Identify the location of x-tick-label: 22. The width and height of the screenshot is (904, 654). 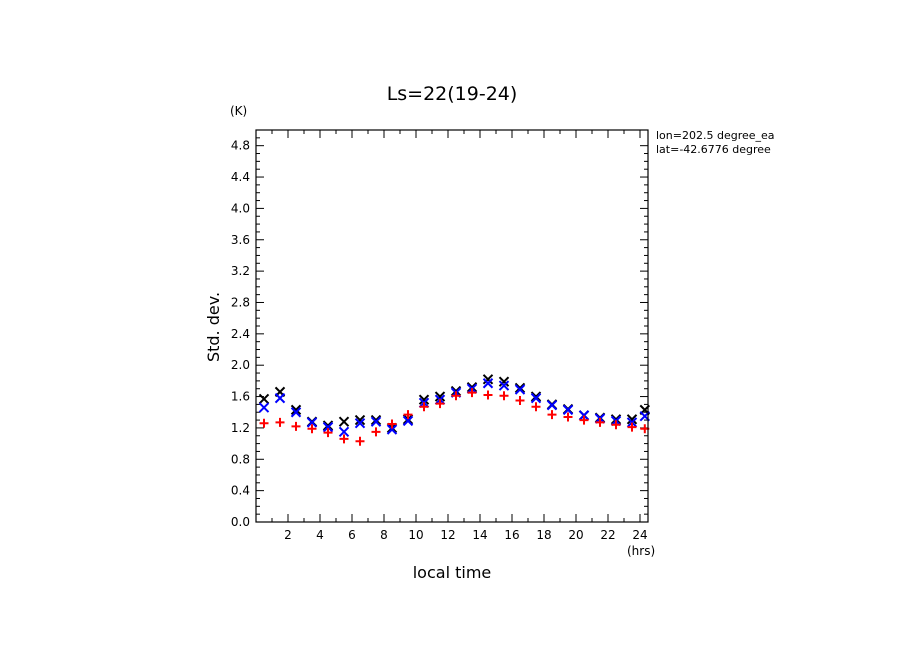
(607, 535).